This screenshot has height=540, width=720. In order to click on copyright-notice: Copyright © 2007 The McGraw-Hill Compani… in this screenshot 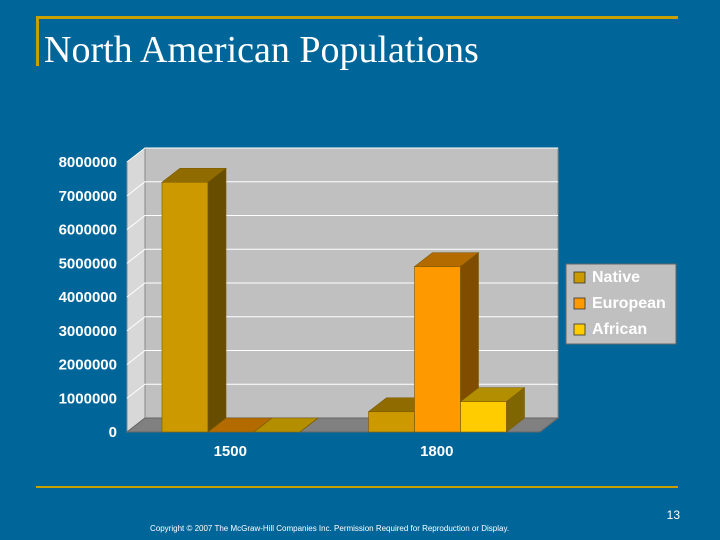, I will do `click(330, 528)`.